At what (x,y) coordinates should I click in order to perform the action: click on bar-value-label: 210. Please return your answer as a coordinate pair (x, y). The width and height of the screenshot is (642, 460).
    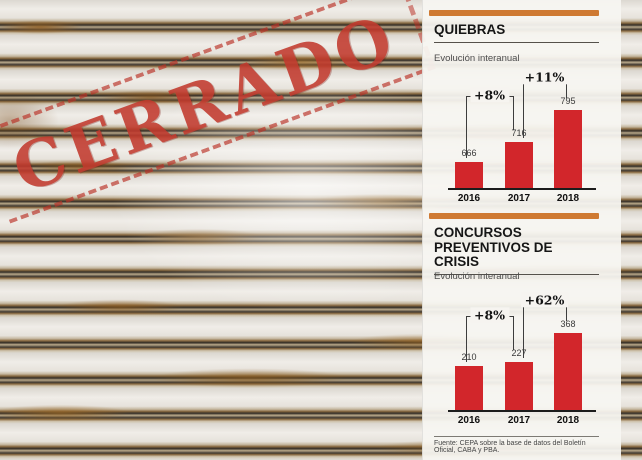
    Looking at the image, I should click on (469, 356).